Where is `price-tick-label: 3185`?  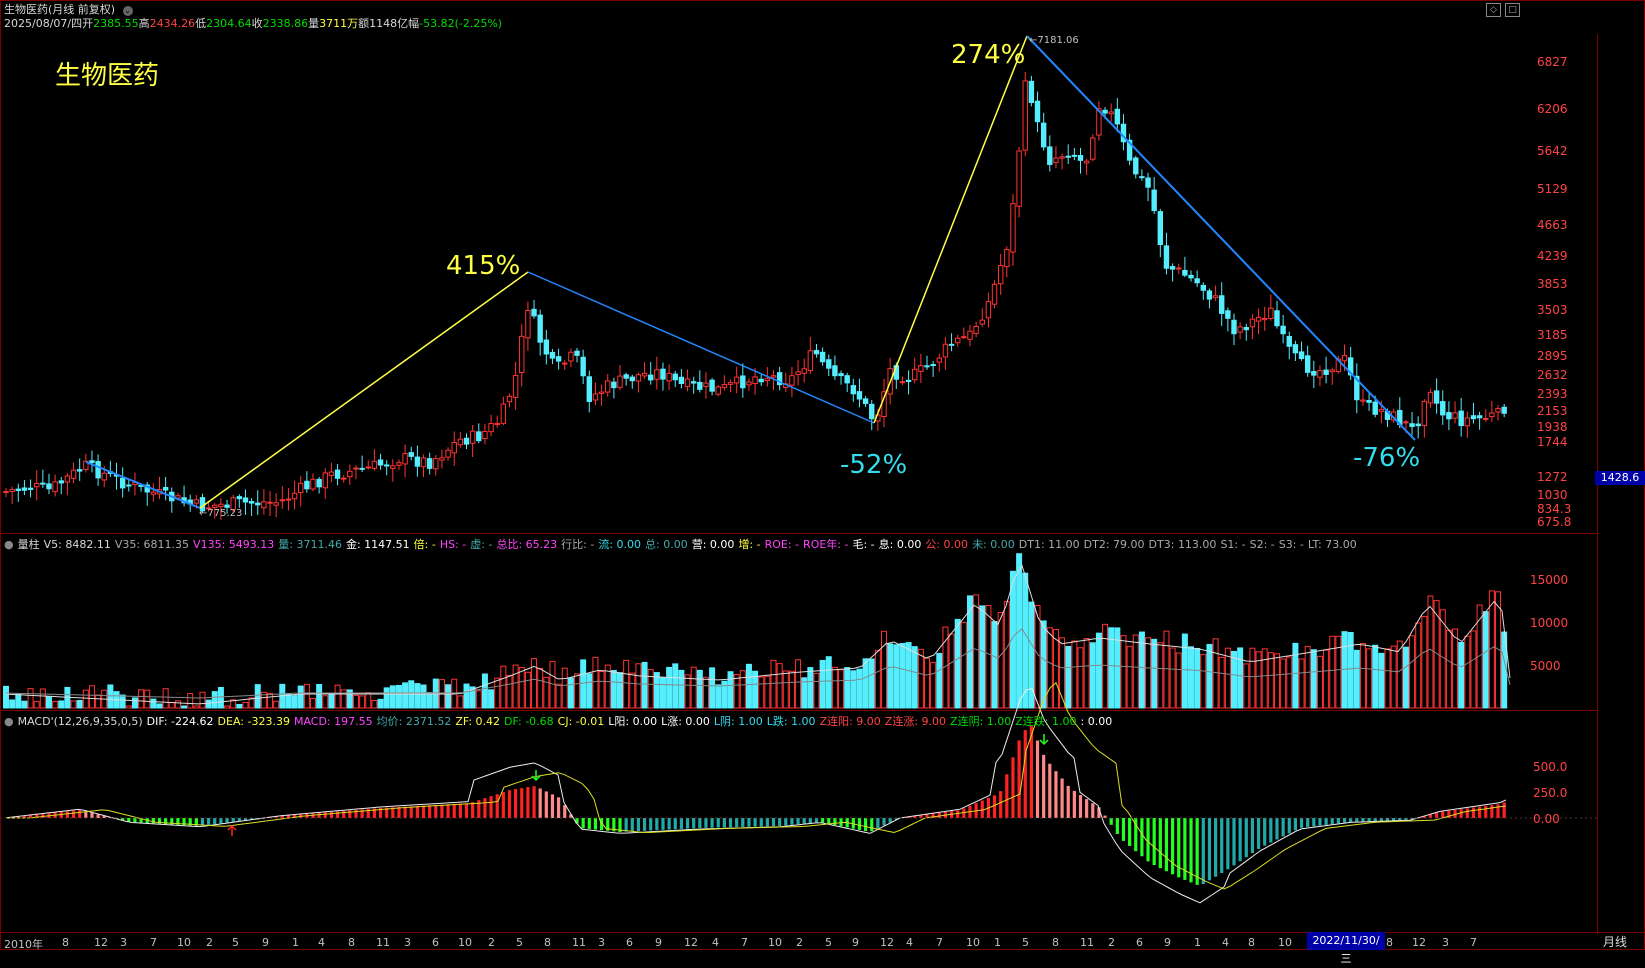 price-tick-label: 3185 is located at coordinates (1552, 335).